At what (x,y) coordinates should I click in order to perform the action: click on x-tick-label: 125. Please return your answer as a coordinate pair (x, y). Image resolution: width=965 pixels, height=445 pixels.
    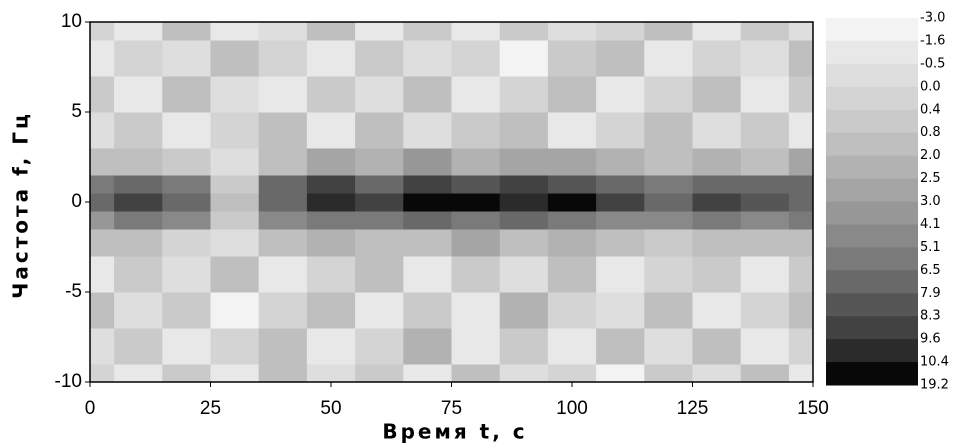
    Looking at the image, I should click on (693, 408).